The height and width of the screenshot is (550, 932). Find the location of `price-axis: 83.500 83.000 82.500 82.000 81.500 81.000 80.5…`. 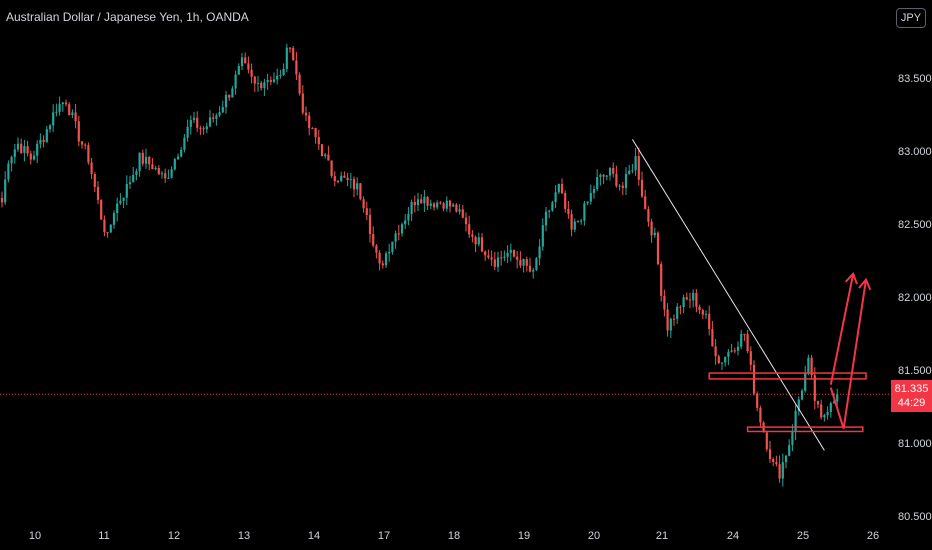

price-axis: 83.500 83.000 82.500 82.000 81.500 81.000 80.5… is located at coordinates (915, 298).